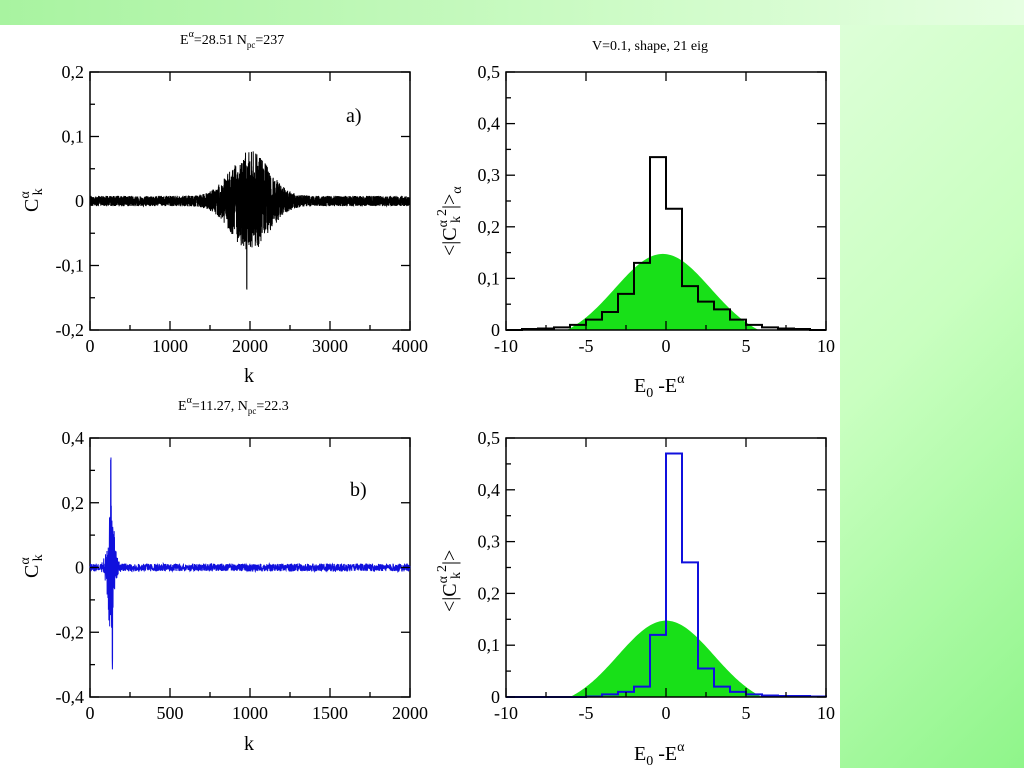  I want to click on panel-a-ylabel: Cαk, so click(32, 200).